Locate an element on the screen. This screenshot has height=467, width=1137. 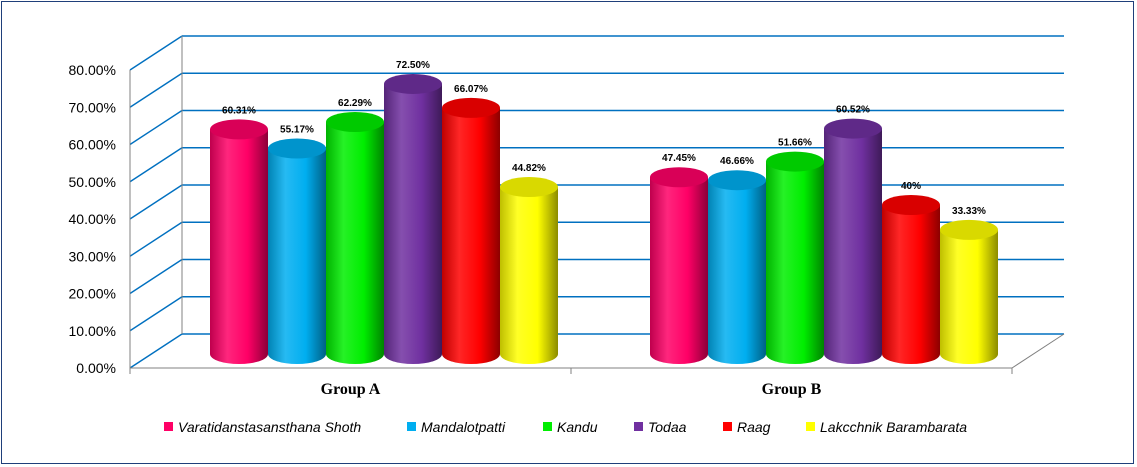
floor-edge is located at coordinates (1038, 351).